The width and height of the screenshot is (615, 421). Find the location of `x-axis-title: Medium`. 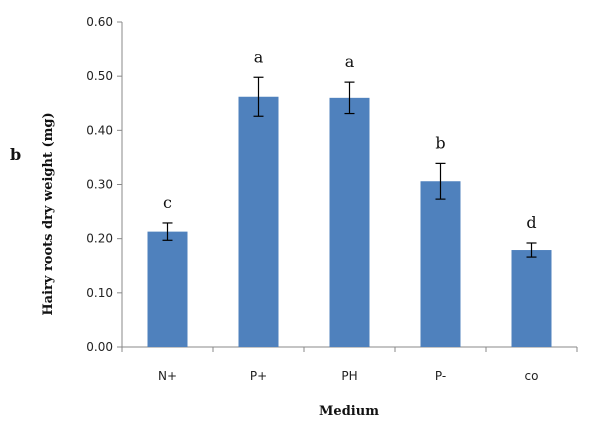

x-axis-title: Medium is located at coordinates (349, 411).